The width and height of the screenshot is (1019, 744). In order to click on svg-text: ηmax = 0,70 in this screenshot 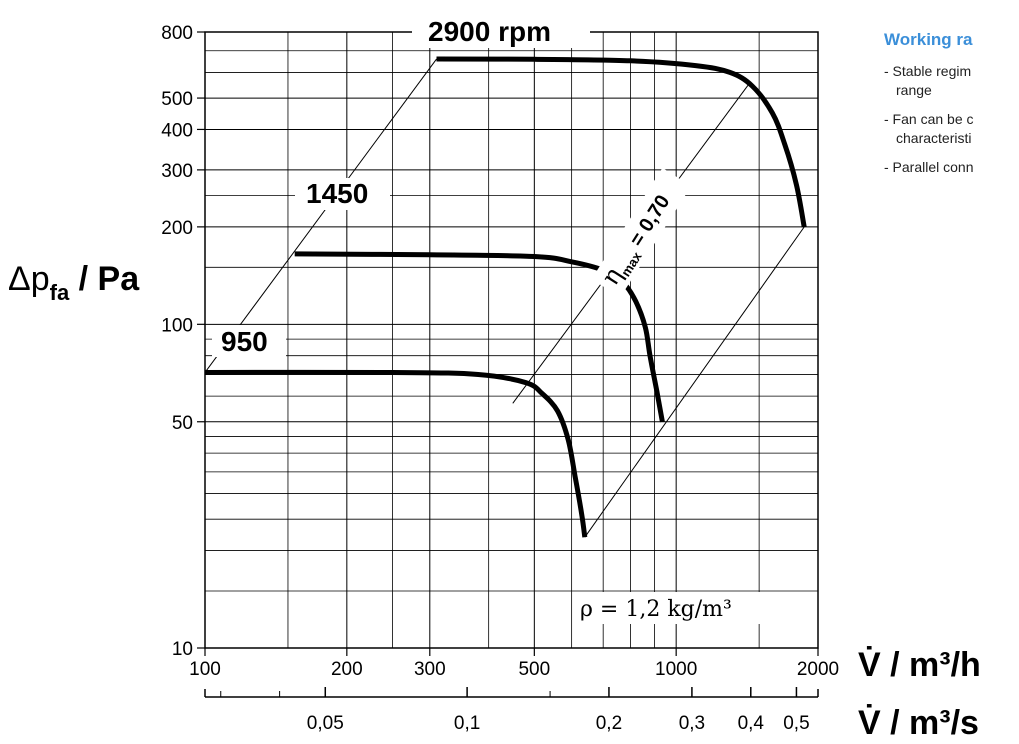, I will do `click(637, 240)`.